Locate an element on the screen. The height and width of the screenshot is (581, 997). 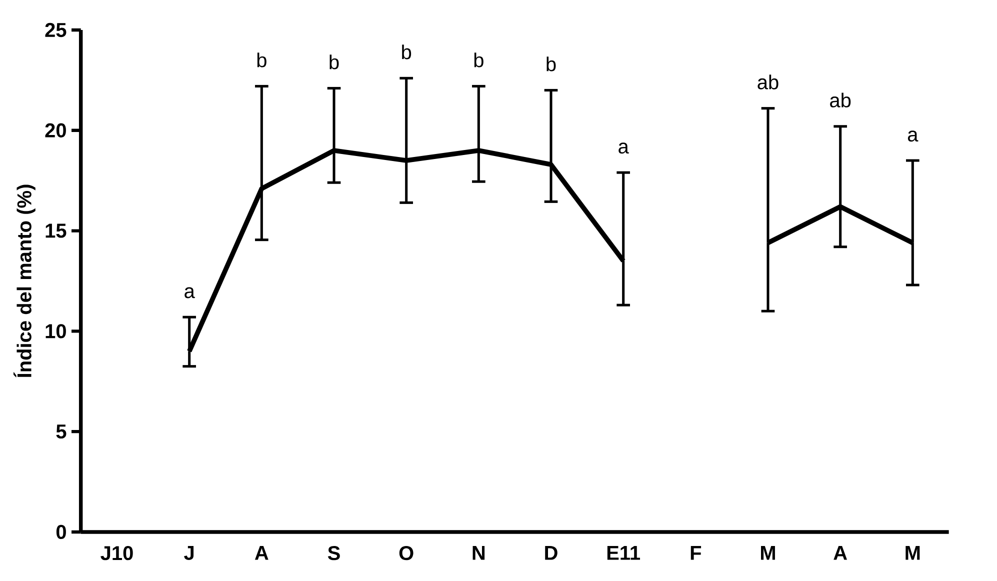
y-tick-label: 0 is located at coordinates (61, 532).